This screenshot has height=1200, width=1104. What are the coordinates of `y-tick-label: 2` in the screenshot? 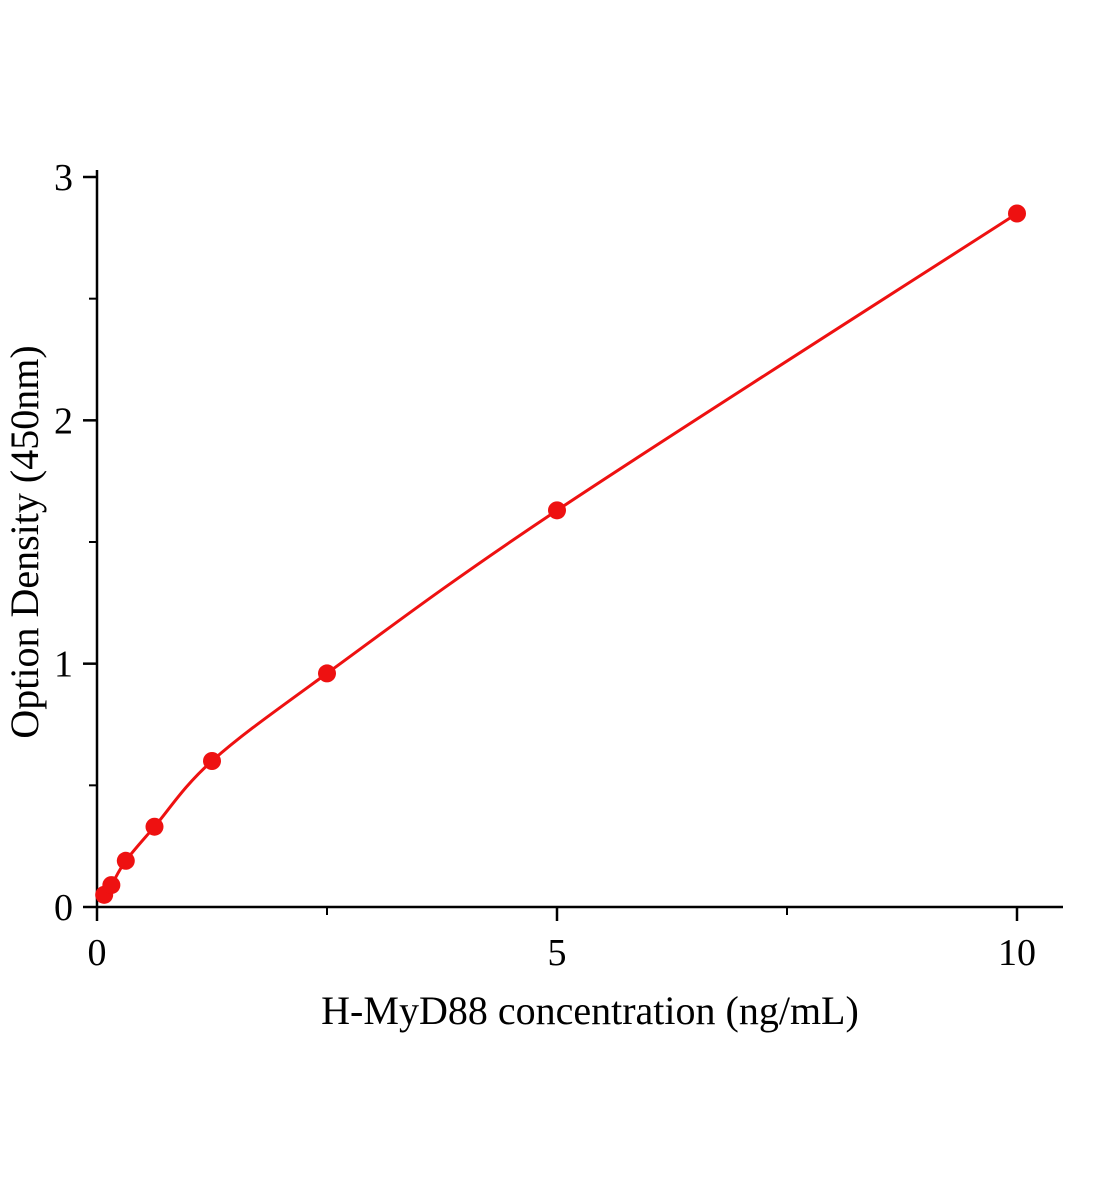 It's located at (63, 421).